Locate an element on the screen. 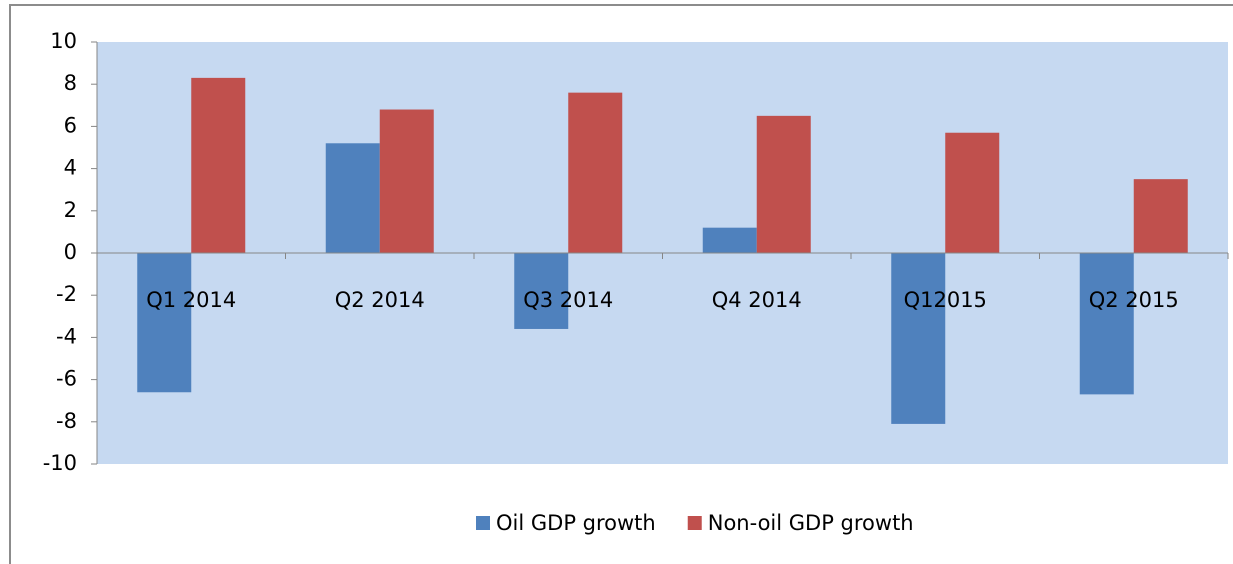 Image resolution: width=1233 pixels, height=564 pixels. y-tick-label: 4 is located at coordinates (70, 168).